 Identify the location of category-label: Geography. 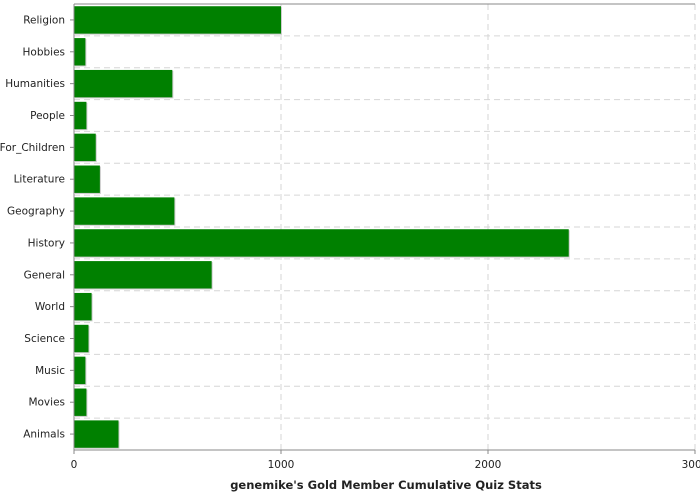
(36, 212).